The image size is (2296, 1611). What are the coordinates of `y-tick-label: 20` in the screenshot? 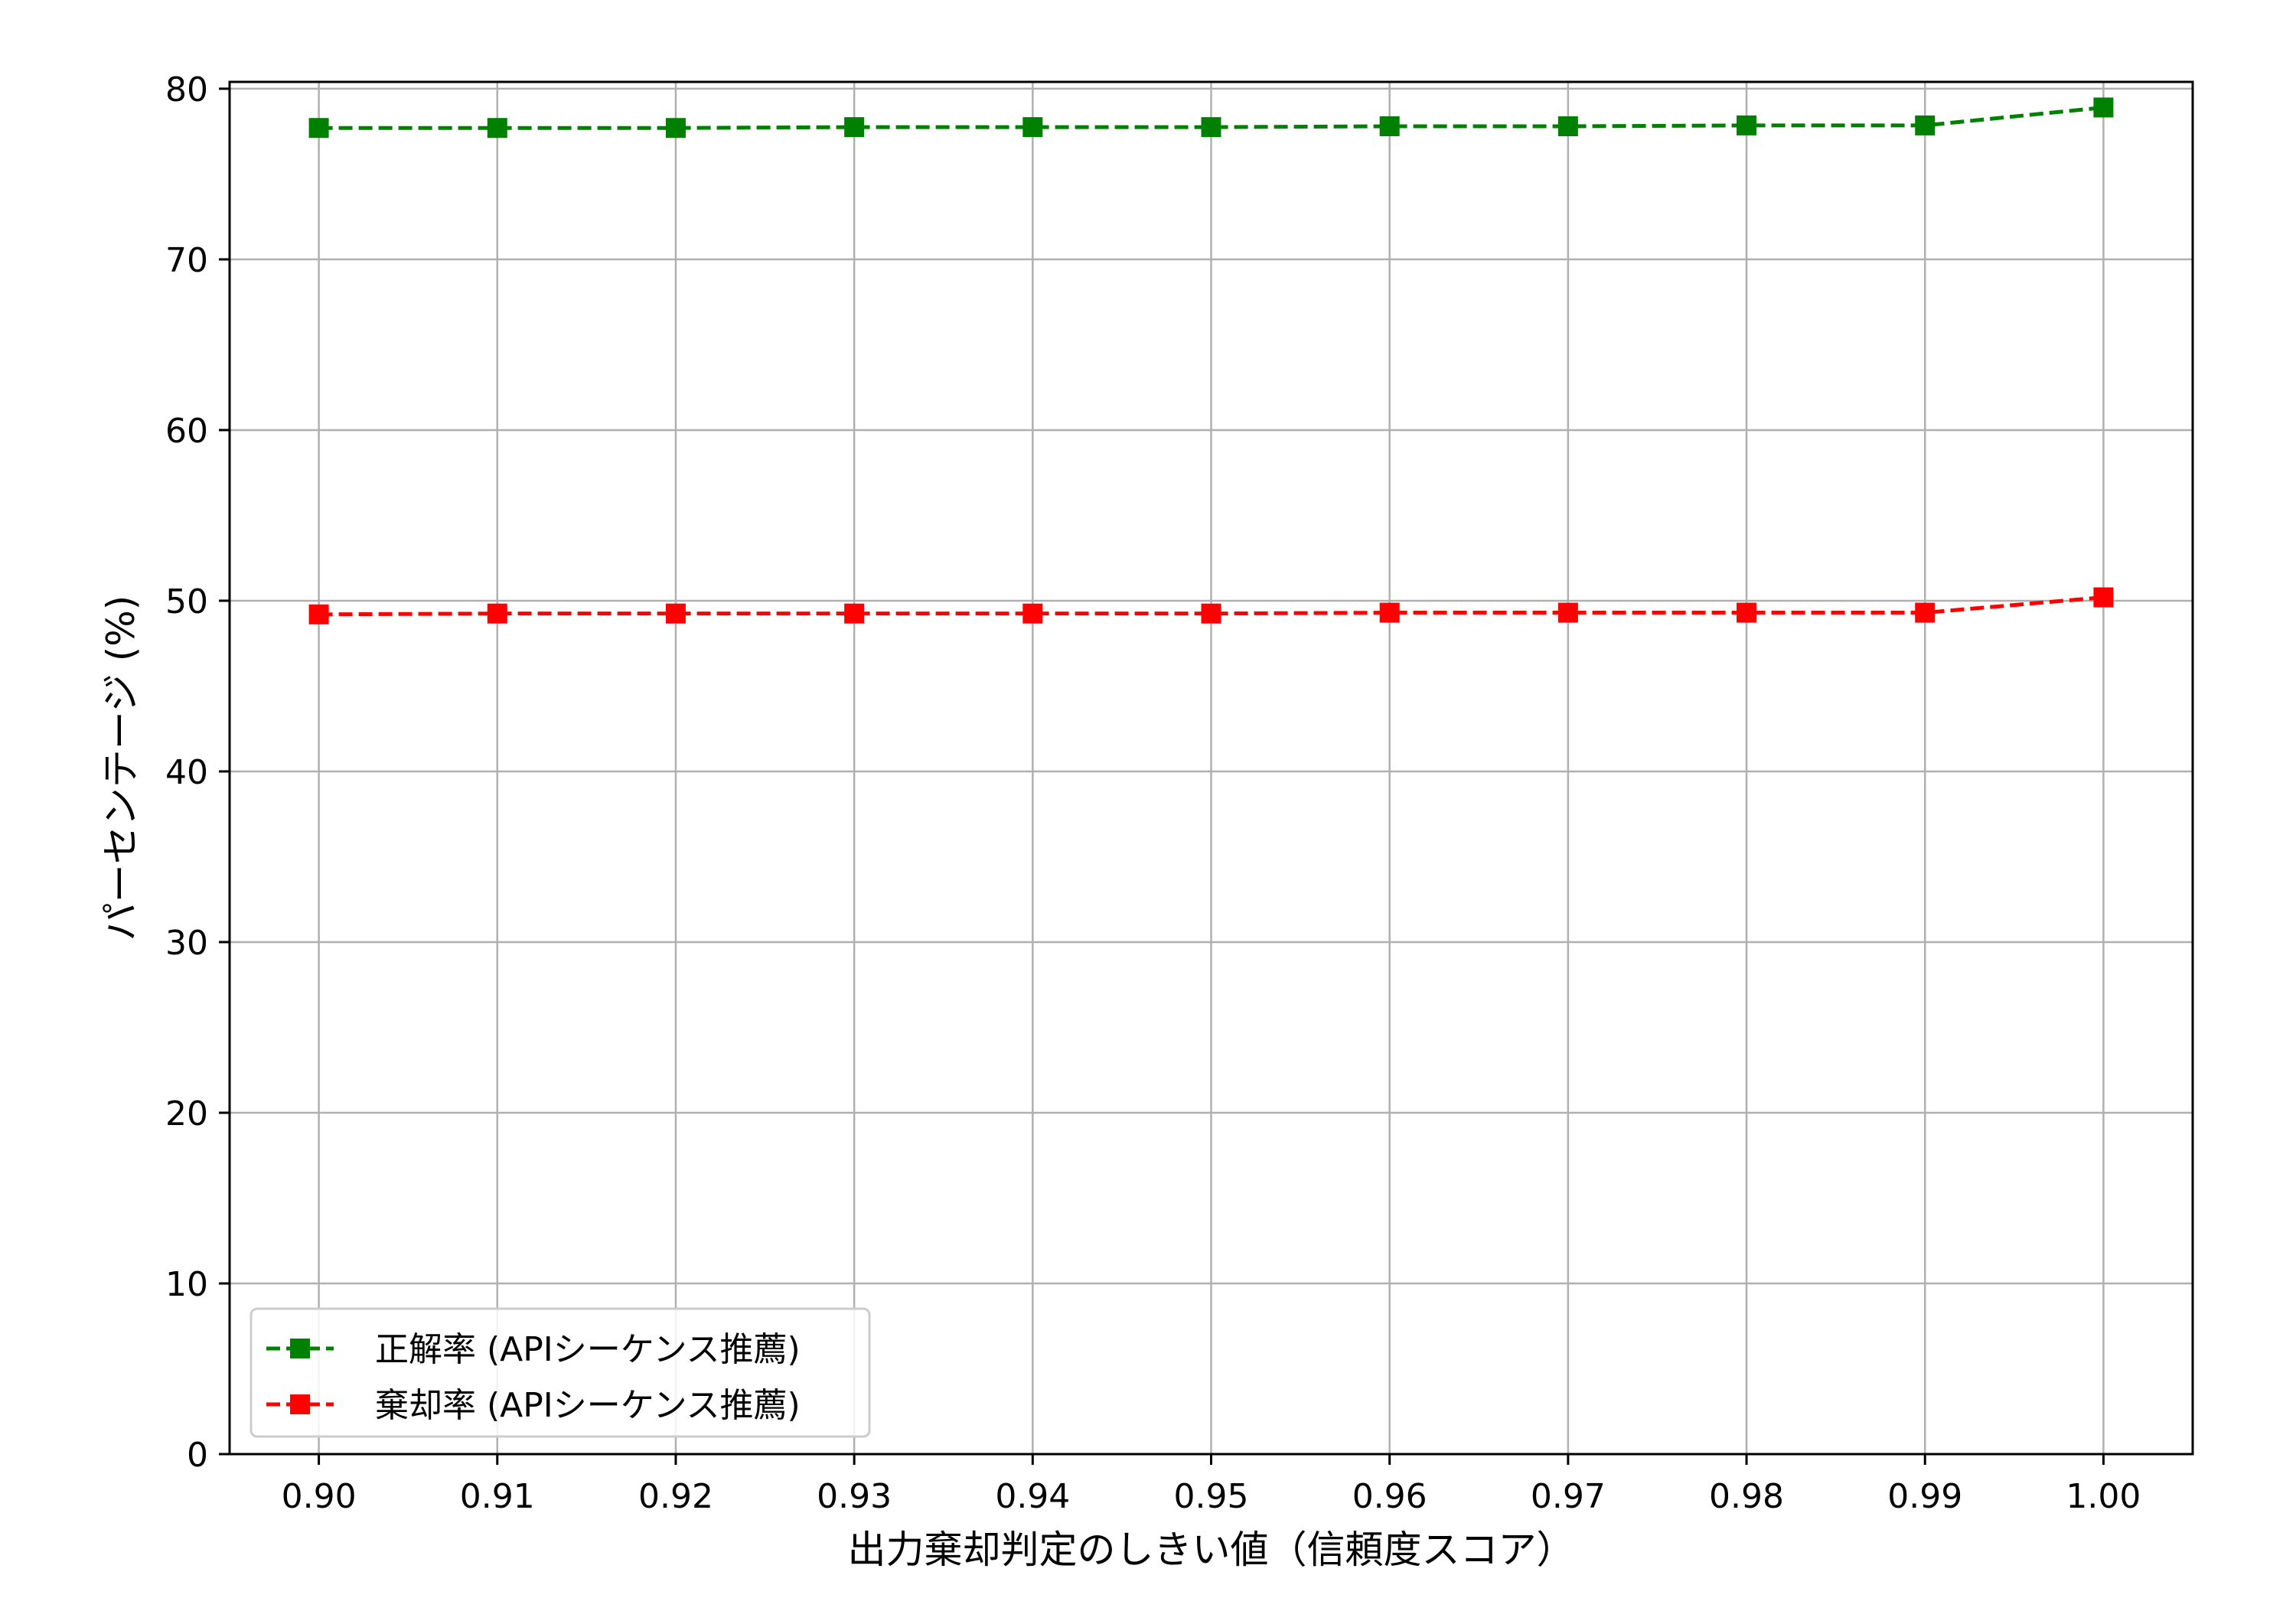 It's located at (186, 1113).